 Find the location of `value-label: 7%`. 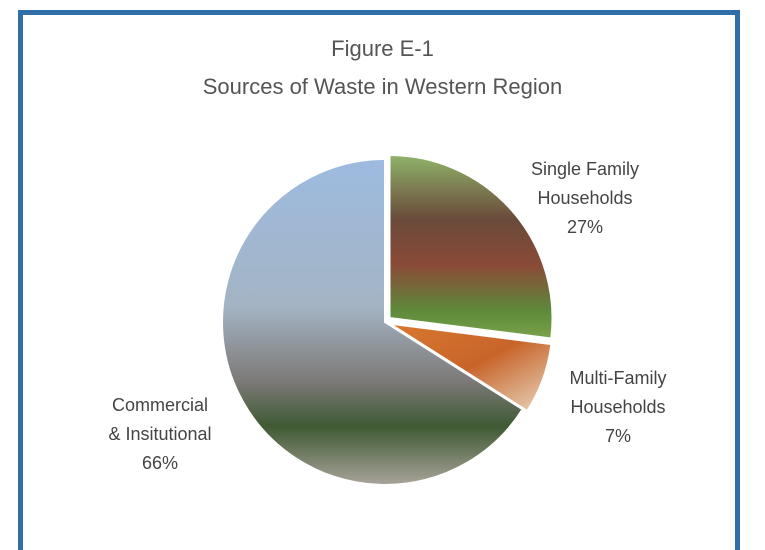

value-label: 7% is located at coordinates (617, 436).